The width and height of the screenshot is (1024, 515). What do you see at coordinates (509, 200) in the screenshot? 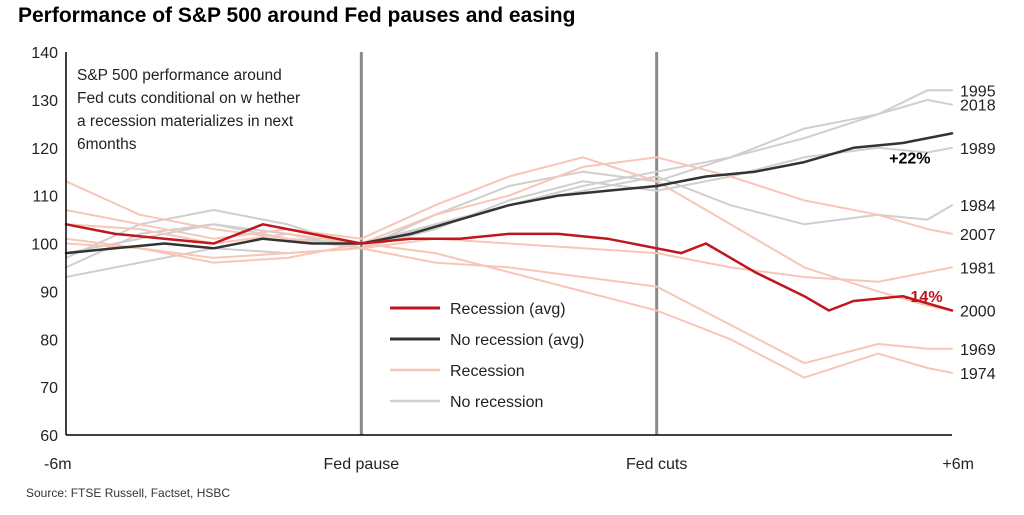
I see `series-line` at bounding box center [509, 200].